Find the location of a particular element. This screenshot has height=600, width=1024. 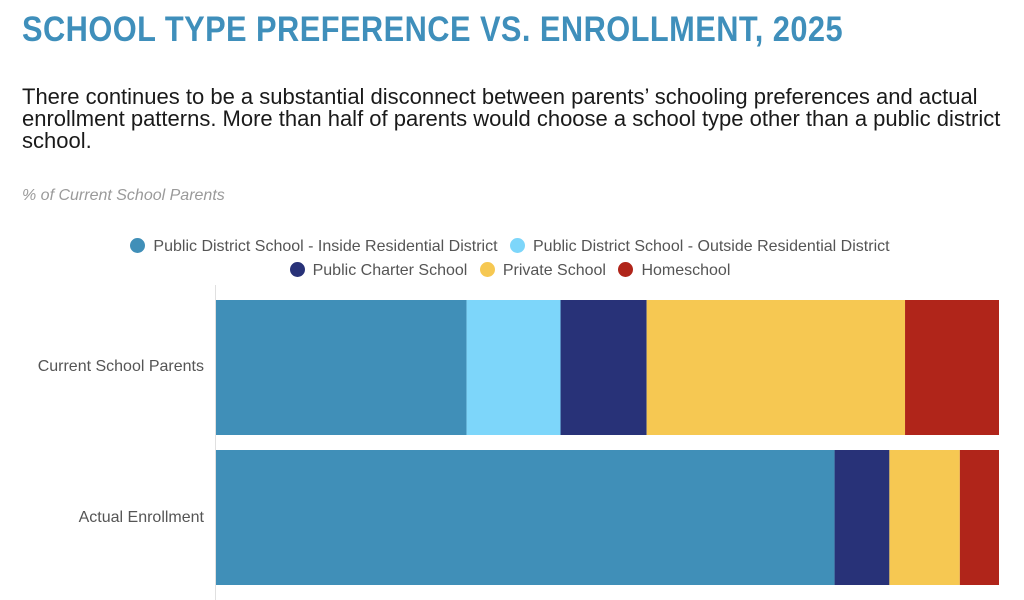

legend-item-homeschool: Homeschool is located at coordinates (674, 271).